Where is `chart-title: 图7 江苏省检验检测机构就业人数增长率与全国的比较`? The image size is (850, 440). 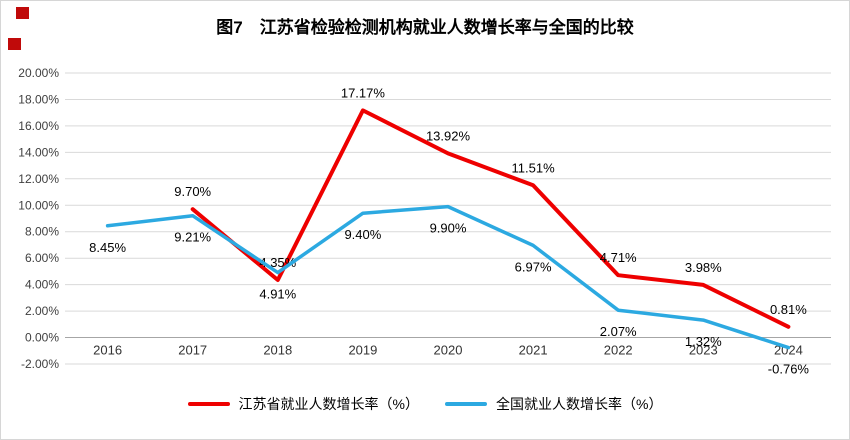
chart-title: 图7 江苏省检验检测机构就业人数增长率与全国的比较 is located at coordinates (425, 27).